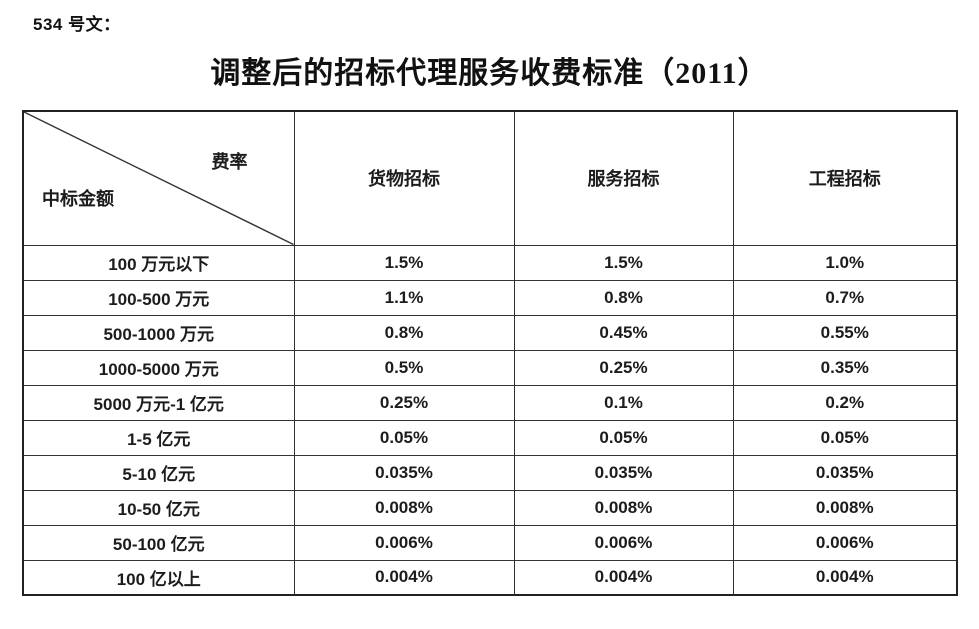 The width and height of the screenshot is (979, 629). What do you see at coordinates (158, 472) in the screenshot?
I see `row-label: 5-10 亿元` at bounding box center [158, 472].